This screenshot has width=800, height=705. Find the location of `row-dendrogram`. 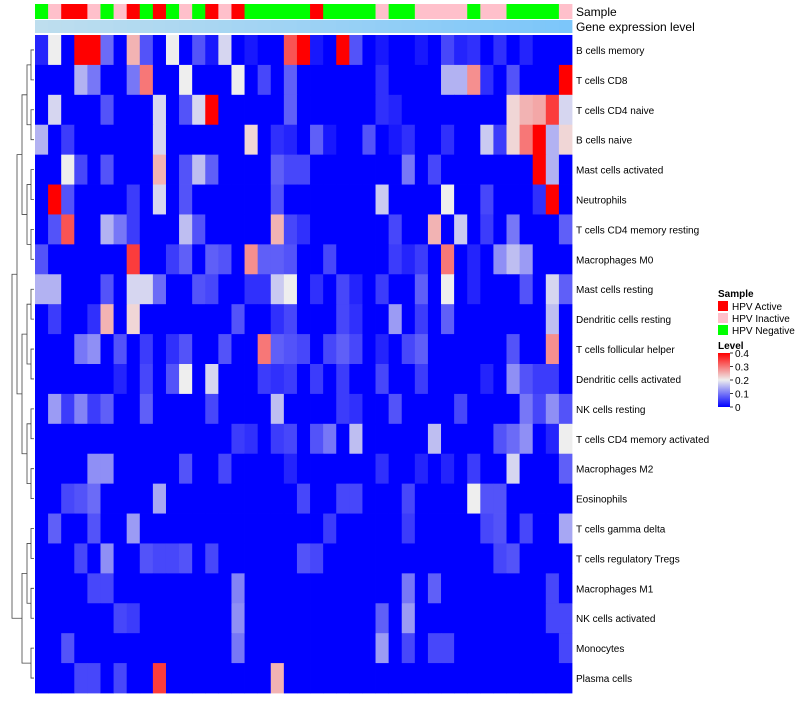

row-dendrogram is located at coordinates (22, 364).